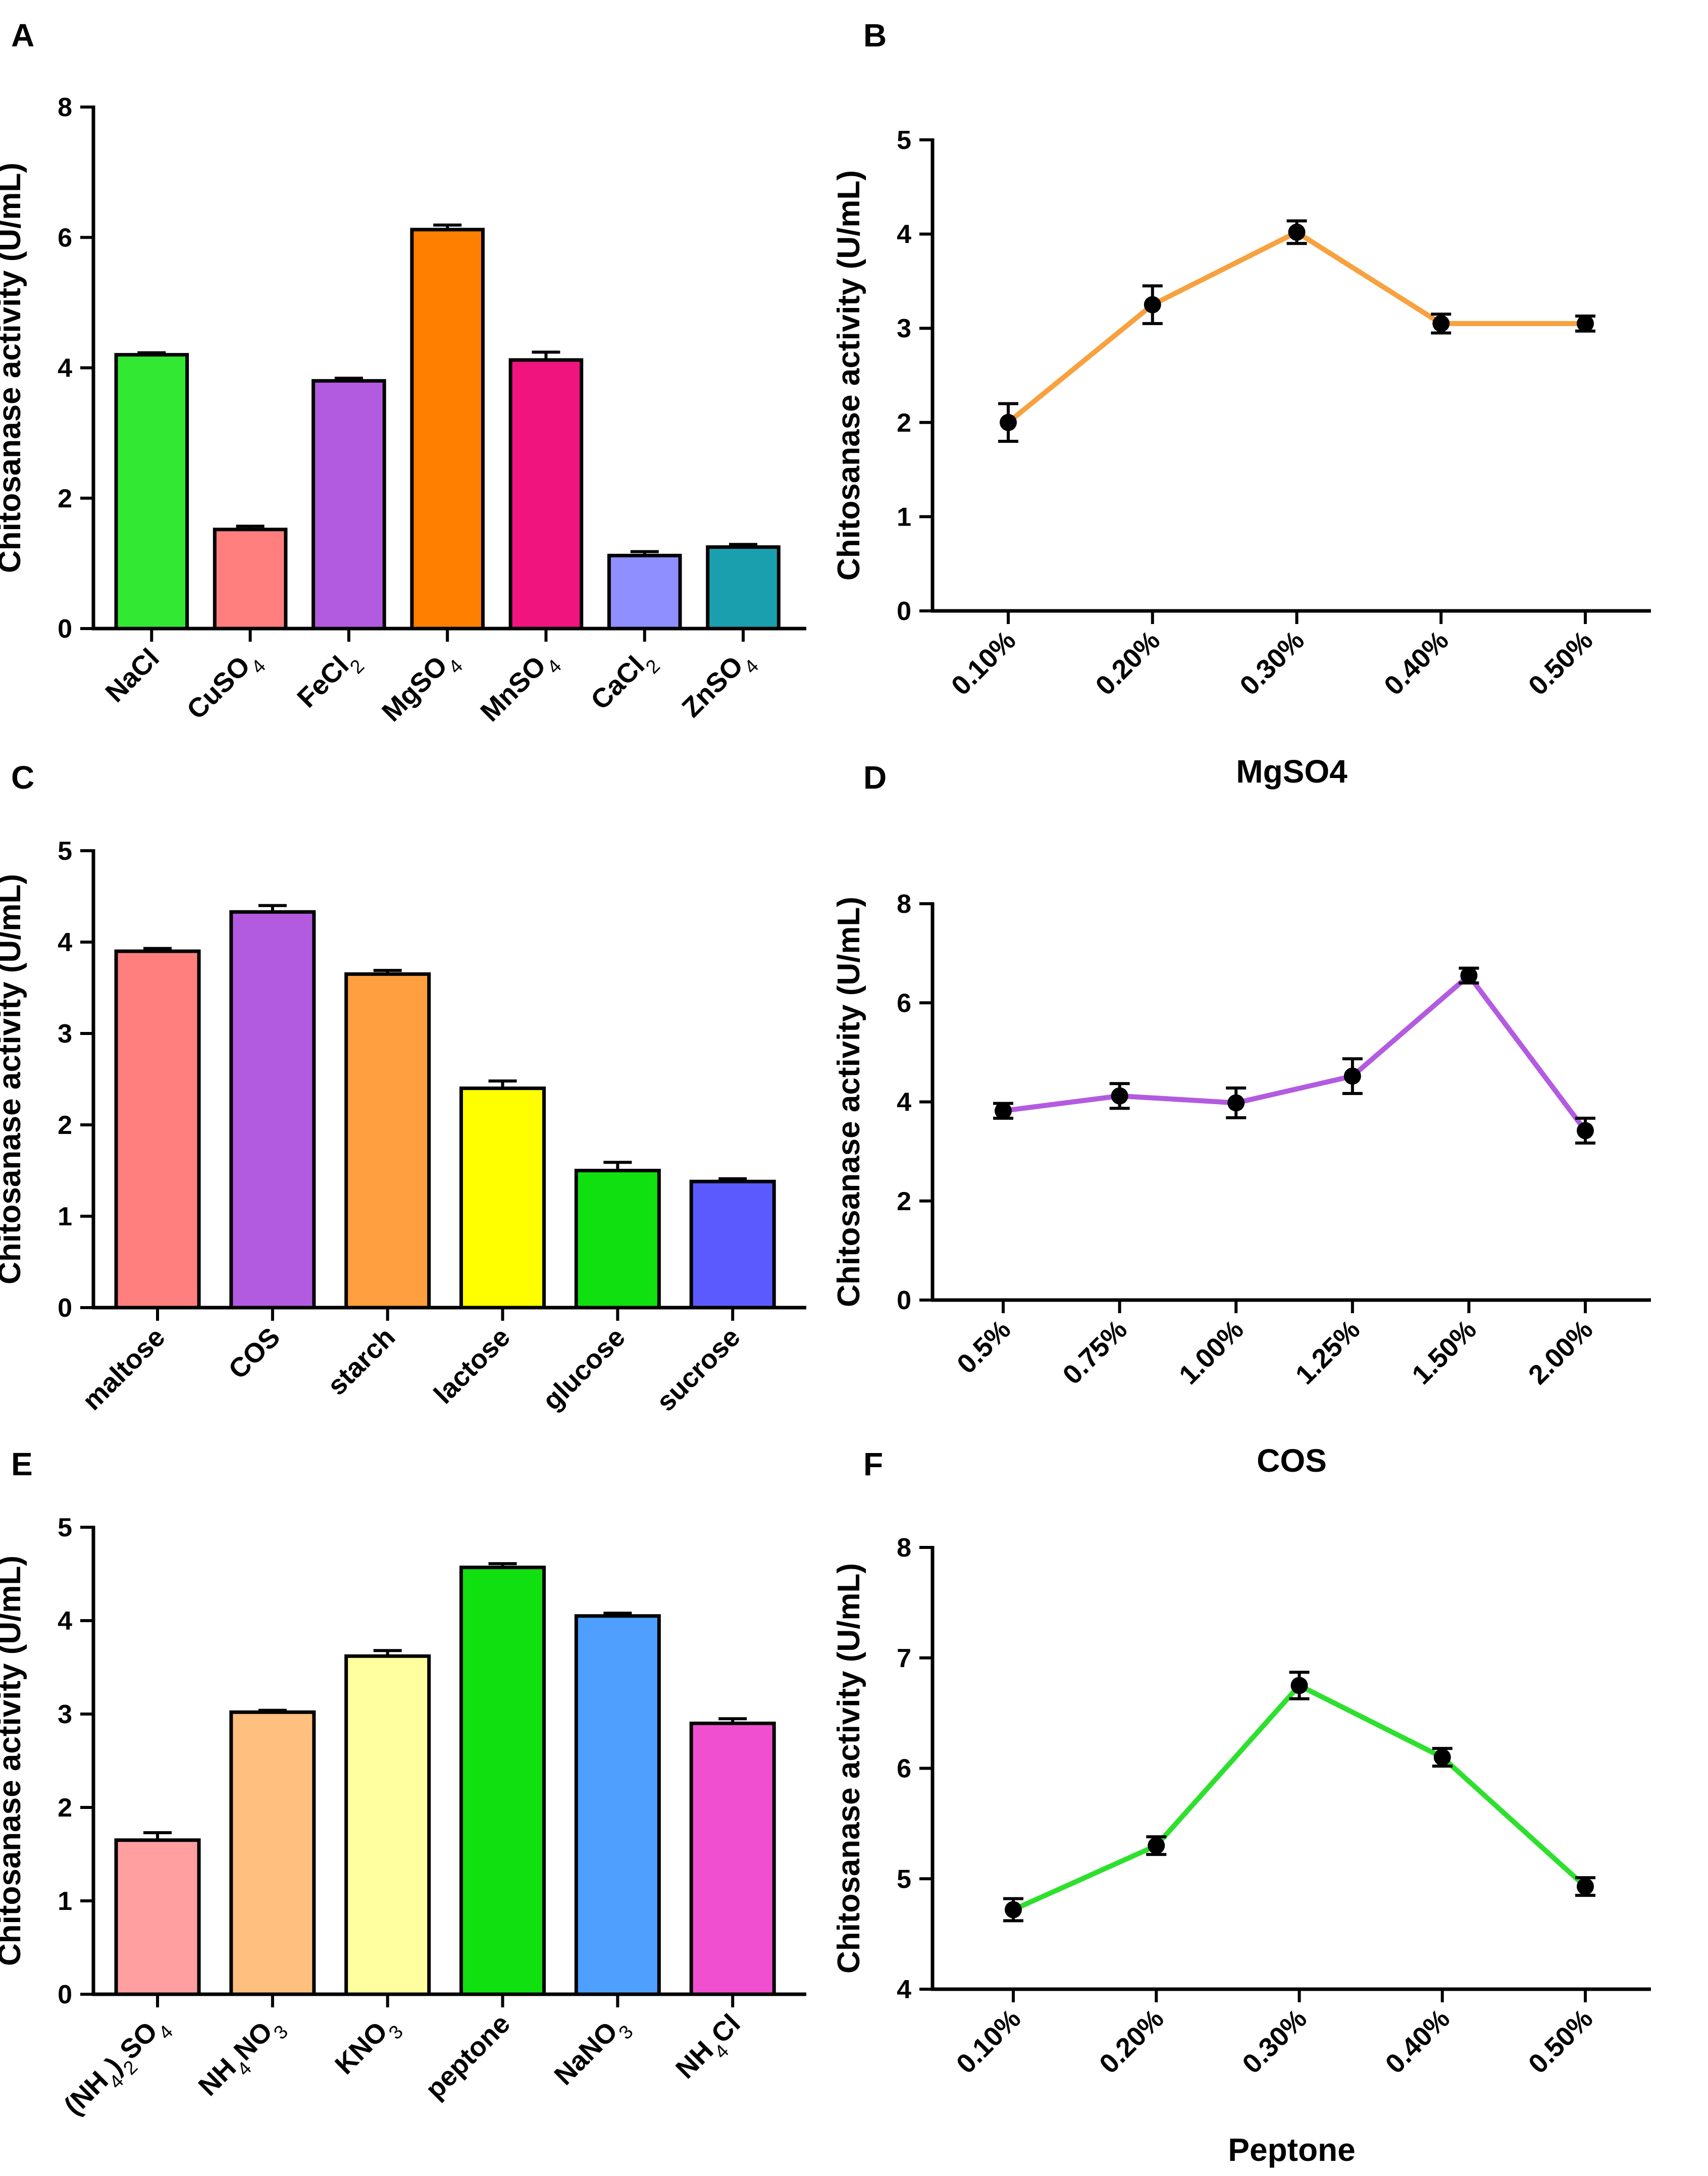 This screenshot has height=2176, width=1708. I want to click on panel-letter: A, so click(22, 36).